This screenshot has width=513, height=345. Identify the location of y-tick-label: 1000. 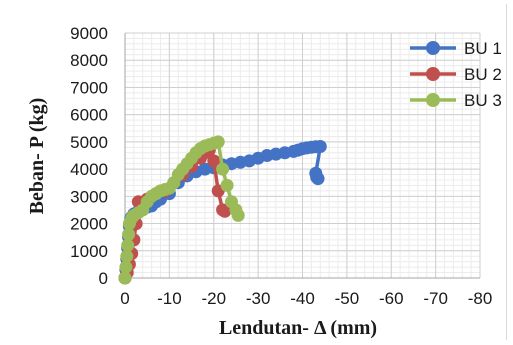
(89, 251).